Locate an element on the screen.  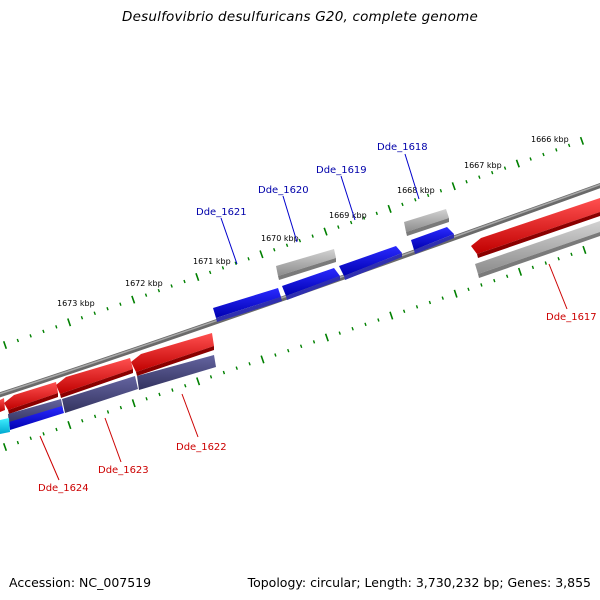
scale-label-1671: 1671 kbp is located at coordinates (212, 261).